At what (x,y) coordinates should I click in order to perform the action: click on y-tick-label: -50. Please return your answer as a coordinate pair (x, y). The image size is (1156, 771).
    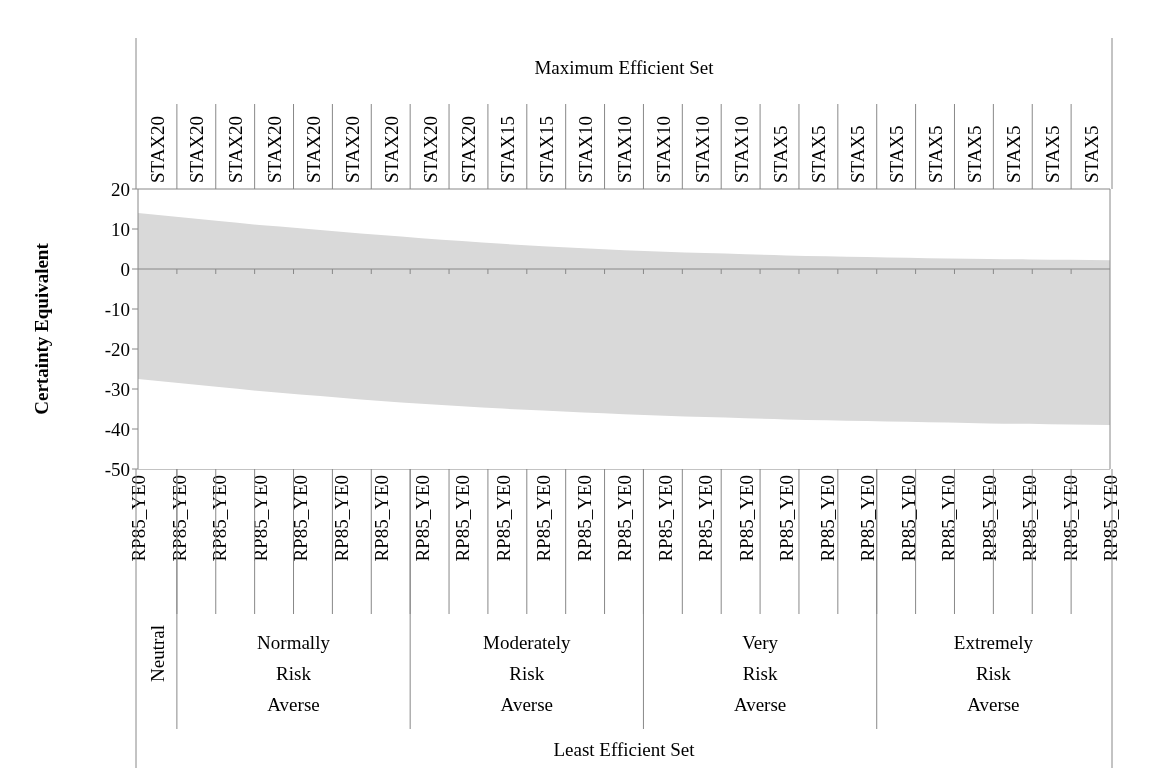
    Looking at the image, I should click on (117, 469).